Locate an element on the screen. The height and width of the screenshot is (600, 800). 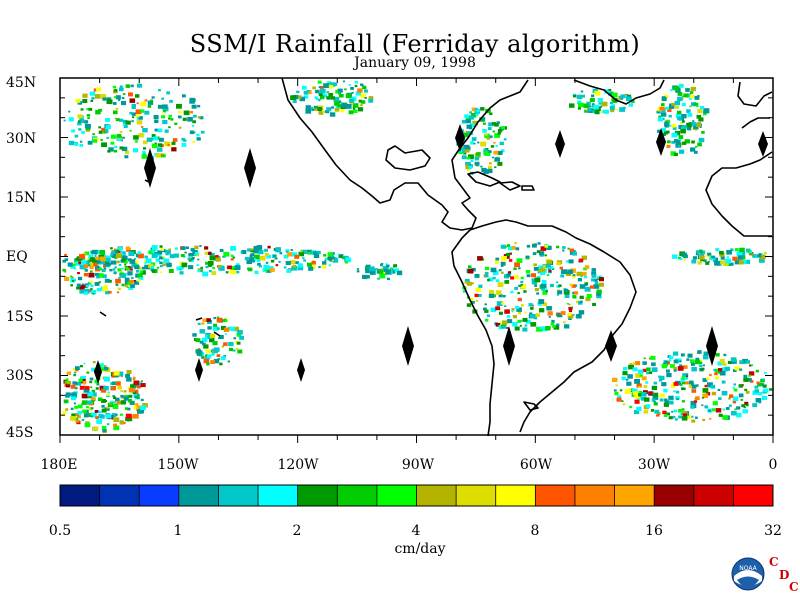
cdc-letter-c1: C is located at coordinates (774, 562).